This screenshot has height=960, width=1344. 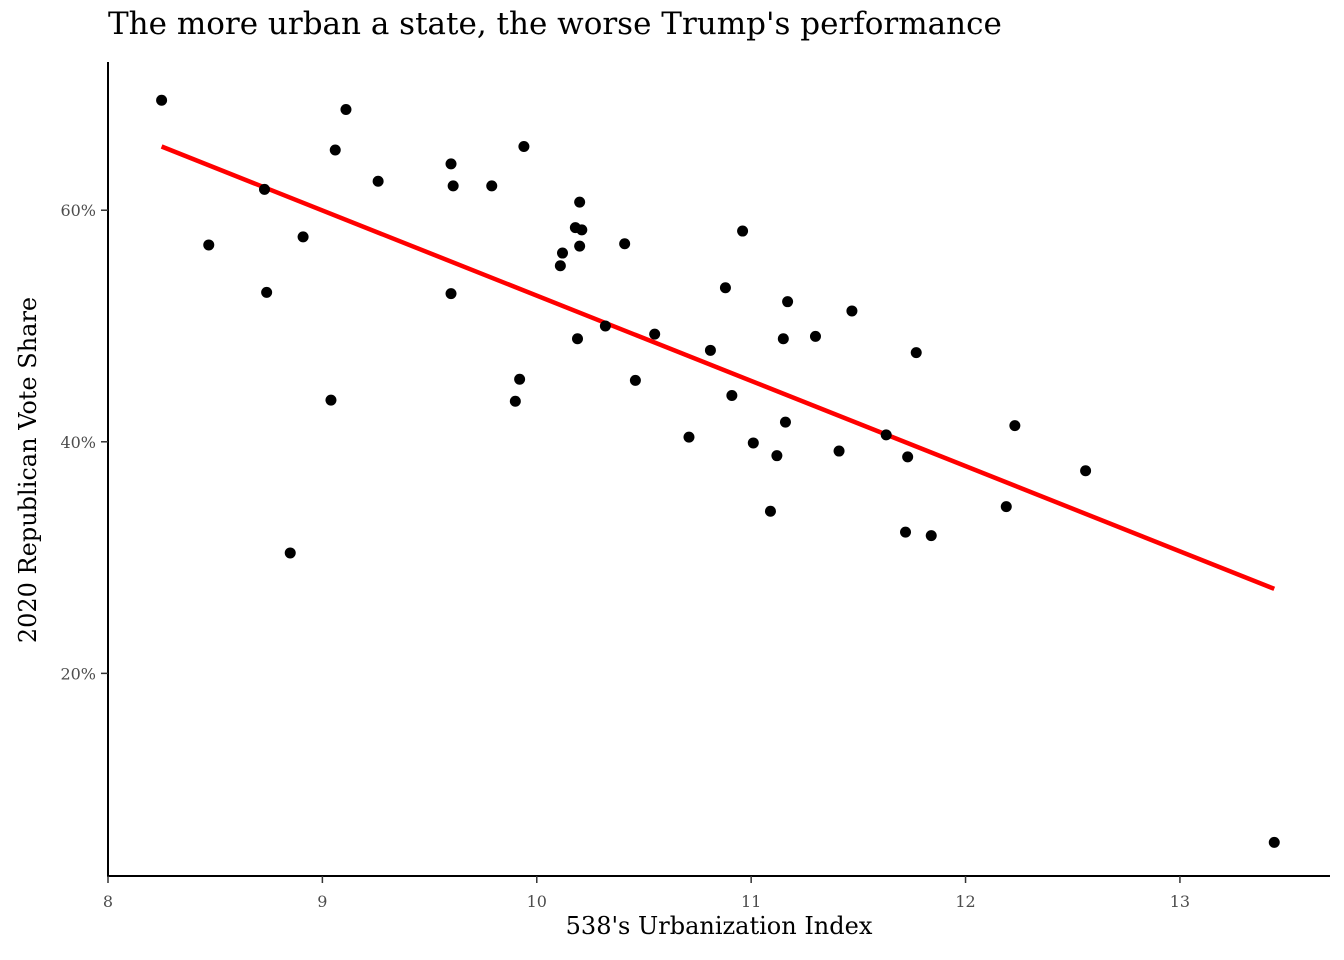 I want to click on x-tick-label: 13, so click(x=1180, y=901).